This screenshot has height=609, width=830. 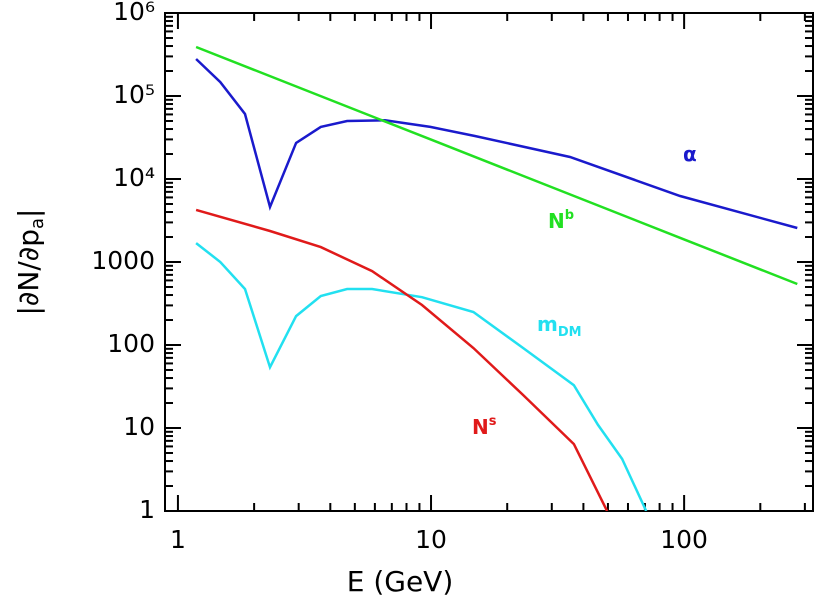 I want to click on series-label-name: α, so click(x=690, y=154).